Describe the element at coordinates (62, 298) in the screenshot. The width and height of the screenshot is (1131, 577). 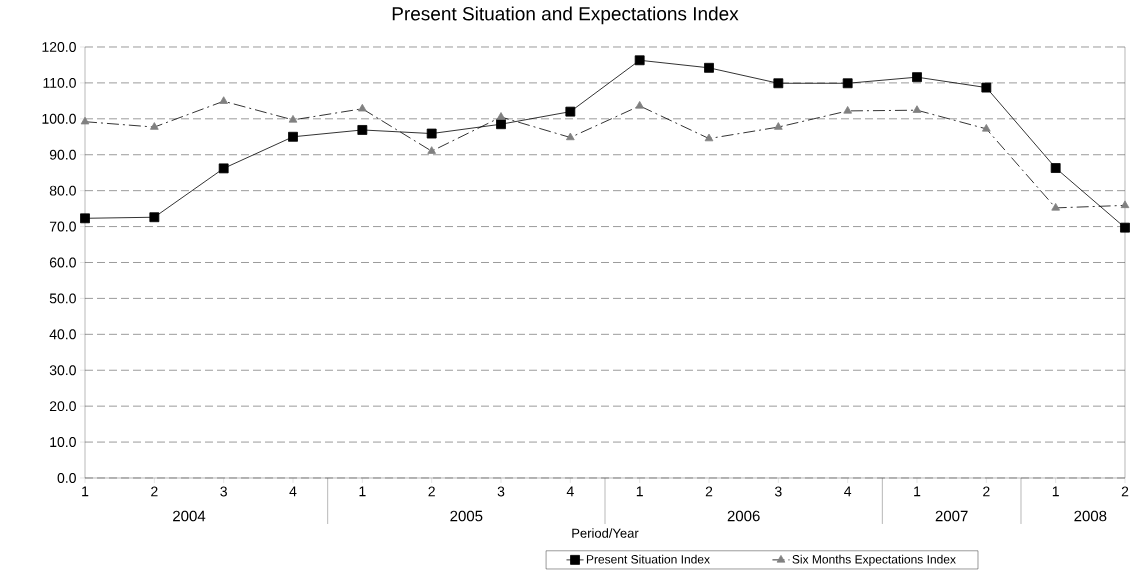
I see `y-tick-label: 50.0` at that location.